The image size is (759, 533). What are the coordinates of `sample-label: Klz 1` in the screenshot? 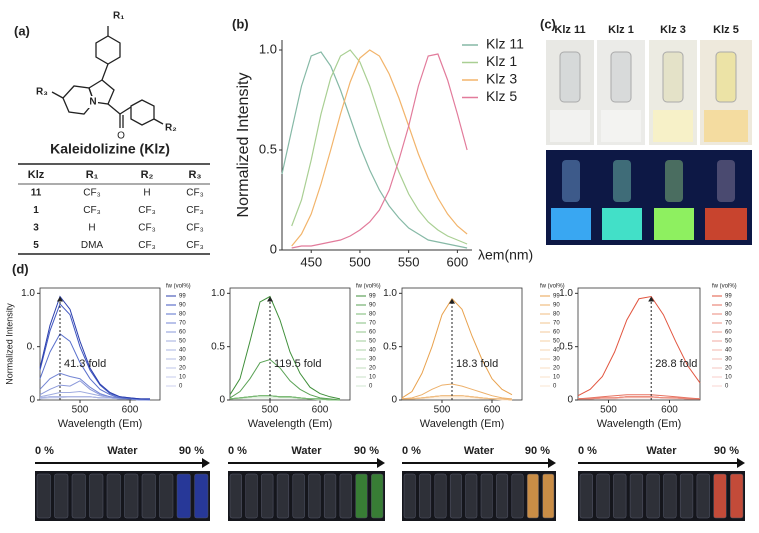 It's located at (621, 30).